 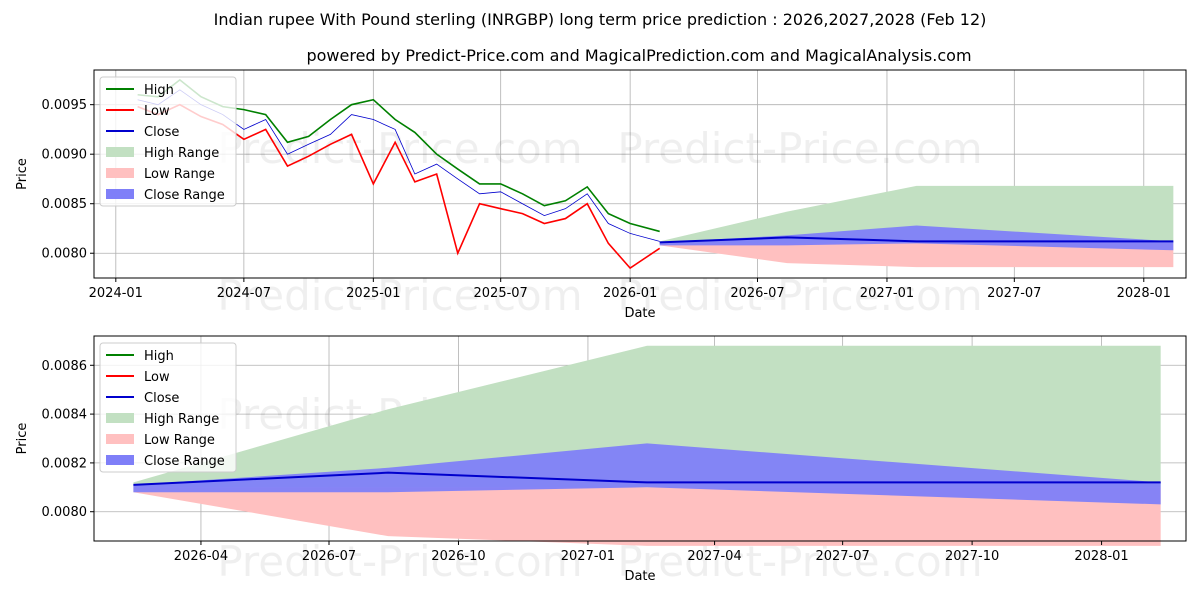 I want to click on x-tick-label: 2024-07, so click(x=244, y=293).